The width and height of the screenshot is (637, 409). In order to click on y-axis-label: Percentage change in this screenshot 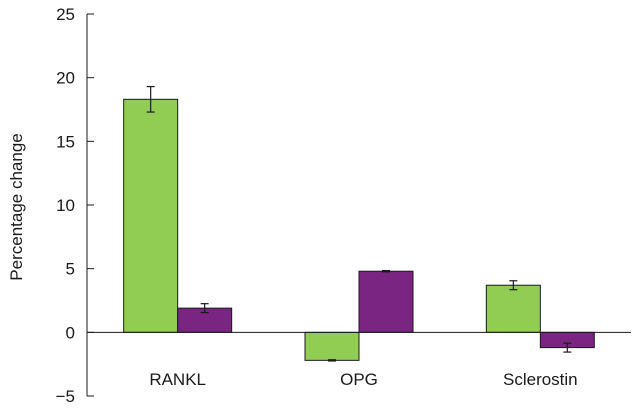, I will do `click(16, 206)`.